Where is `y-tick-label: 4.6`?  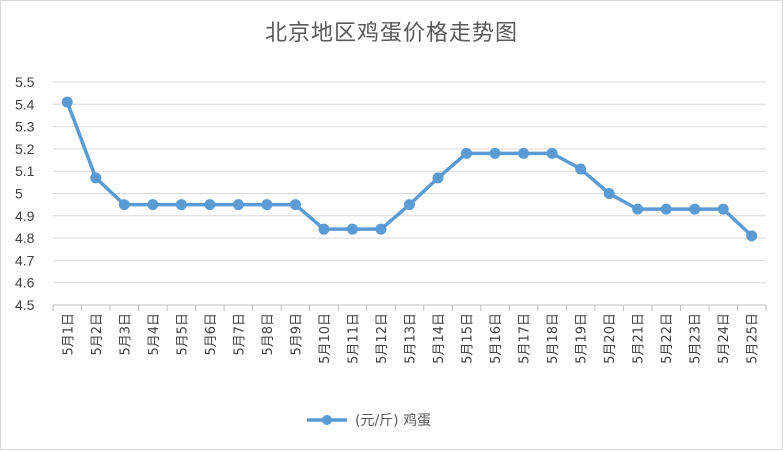
y-tick-label: 4.6 is located at coordinates (25, 283).